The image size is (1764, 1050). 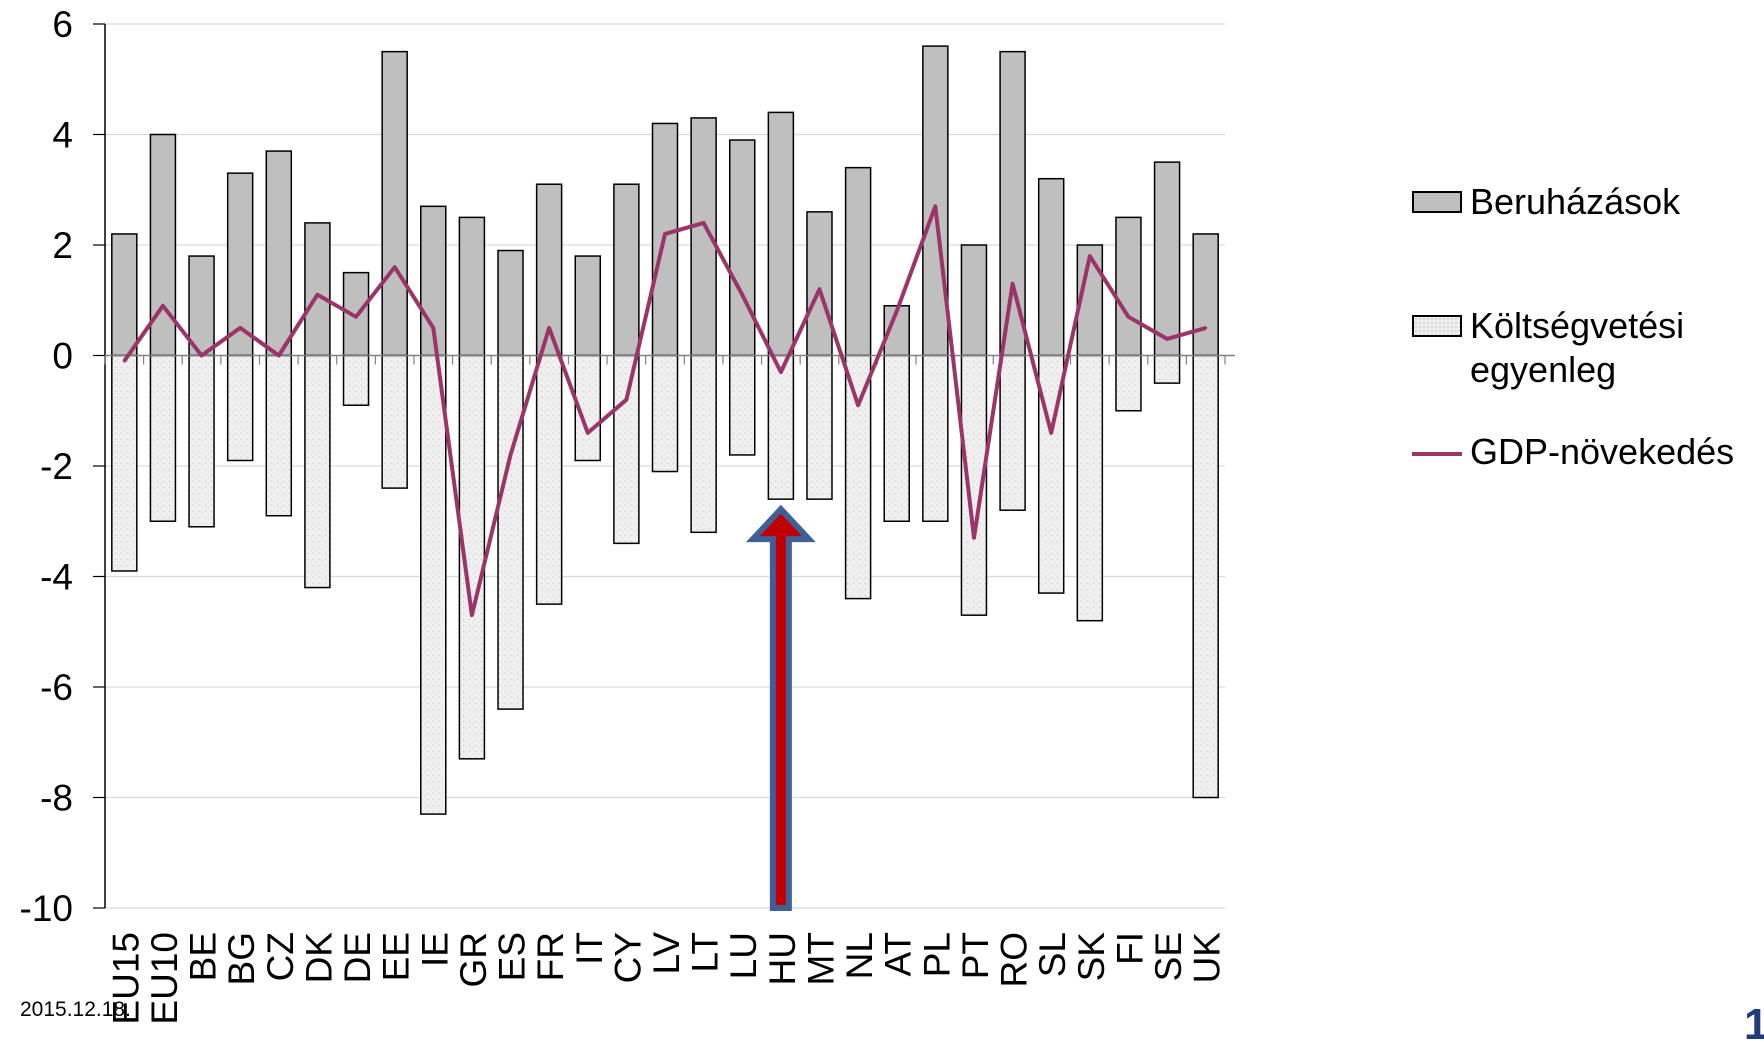 I want to click on bar-budget-balance-ES, so click(x=510, y=533).